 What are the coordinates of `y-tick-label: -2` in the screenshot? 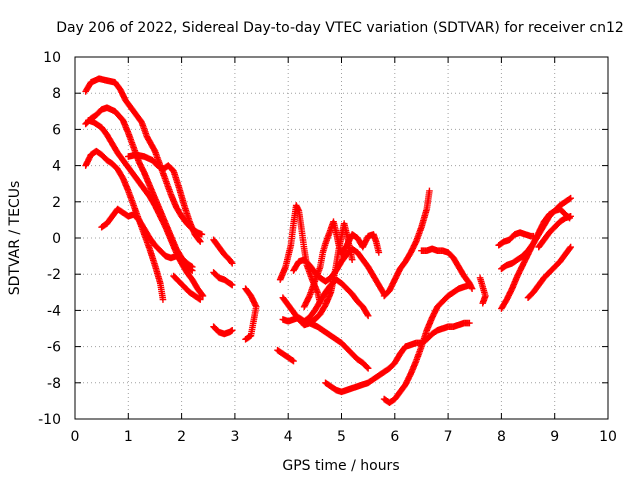 It's located at (54, 275).